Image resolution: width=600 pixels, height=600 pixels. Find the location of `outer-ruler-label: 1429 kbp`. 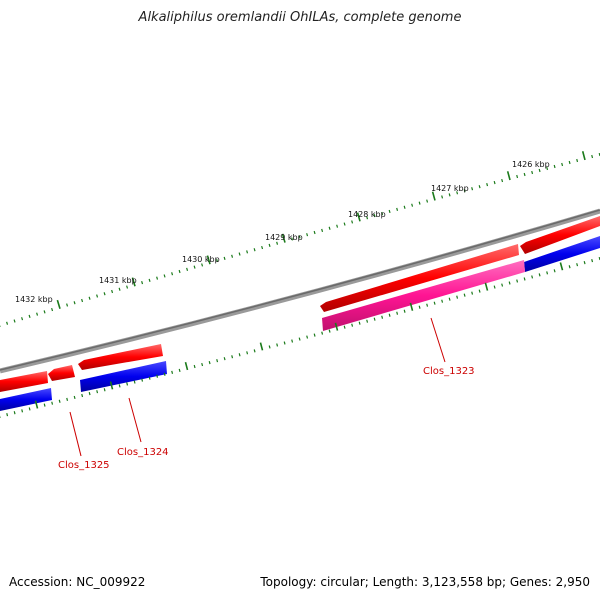

outer-ruler-label: 1429 kbp is located at coordinates (284, 237).